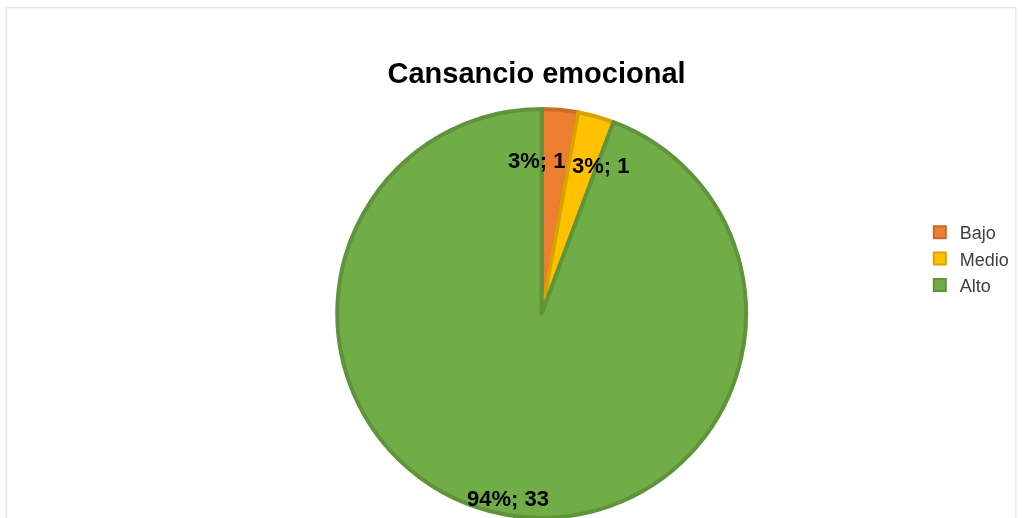  What do you see at coordinates (508, 498) in the screenshot?
I see `data-label: 94%; 33` at bounding box center [508, 498].